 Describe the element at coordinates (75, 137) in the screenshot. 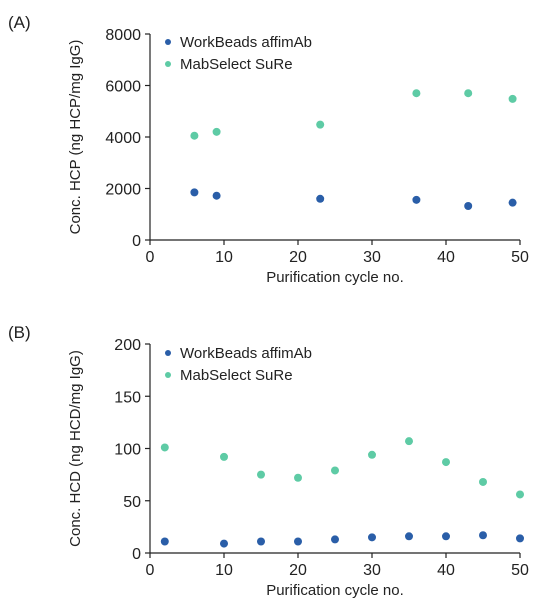

I see `y-axis-title: Conc. HCP (ng HCP/mg IgG)` at that location.